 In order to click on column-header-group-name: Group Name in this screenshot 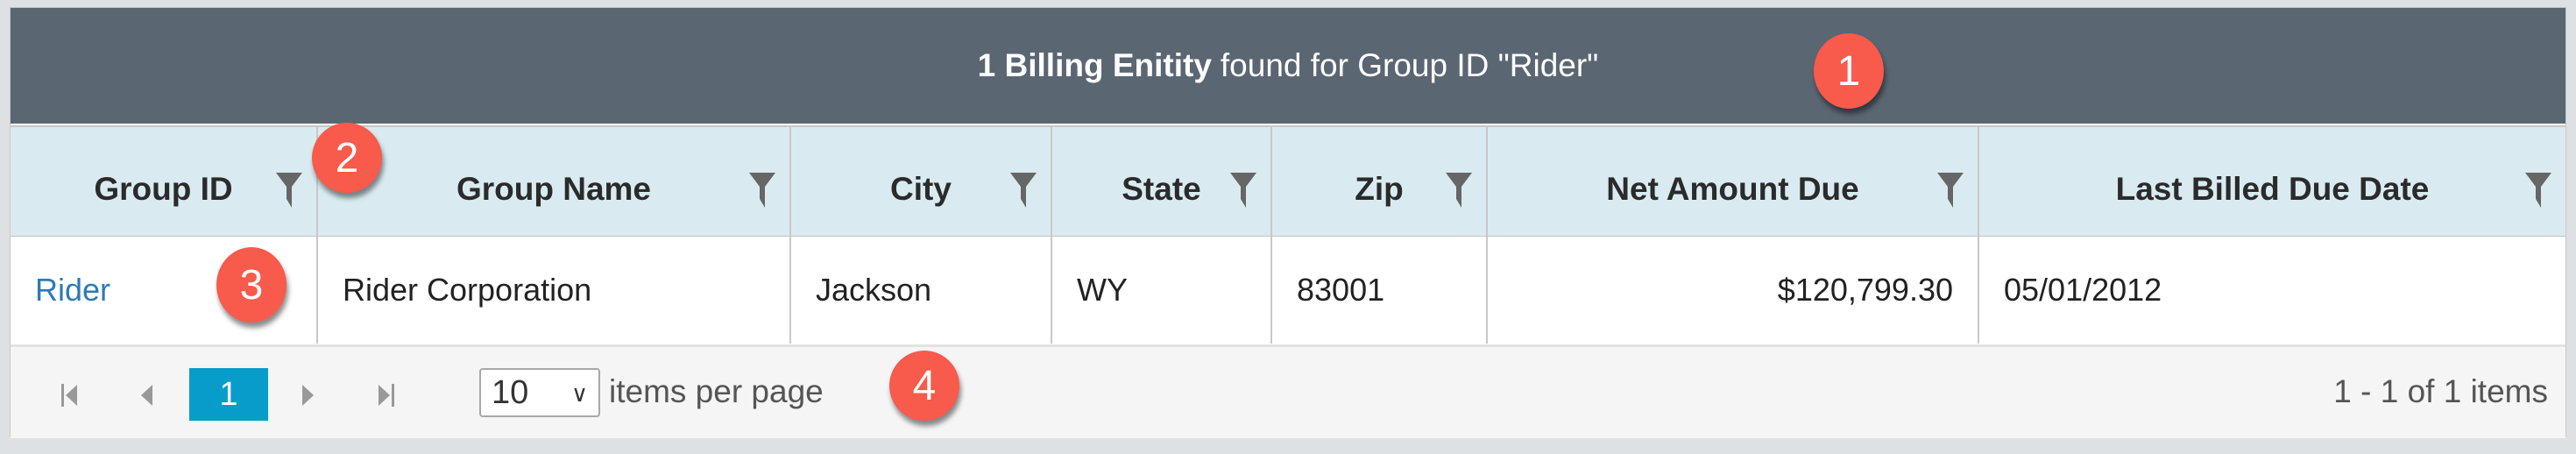, I will do `click(554, 181)`.